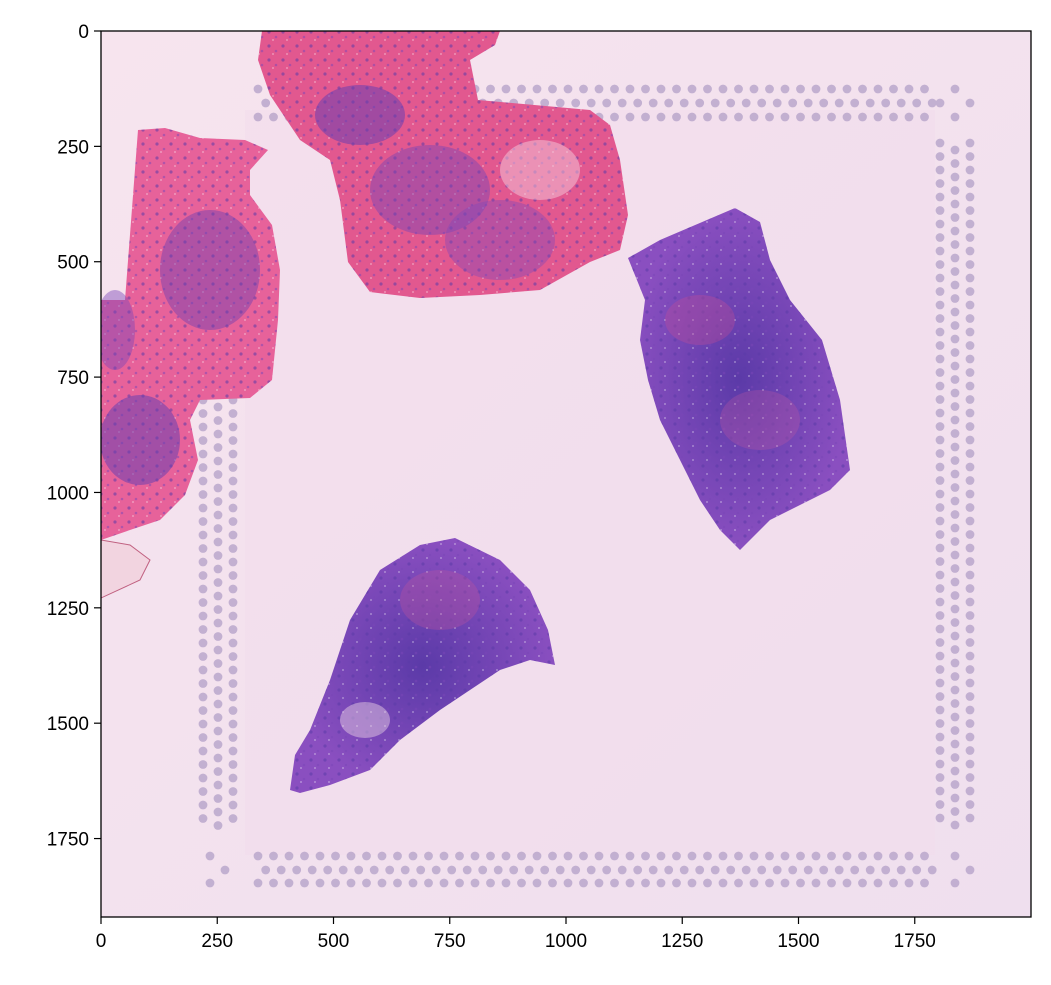 The width and height of the screenshot is (1051, 985). I want to click on x-tick-label: 1000, so click(566, 941).